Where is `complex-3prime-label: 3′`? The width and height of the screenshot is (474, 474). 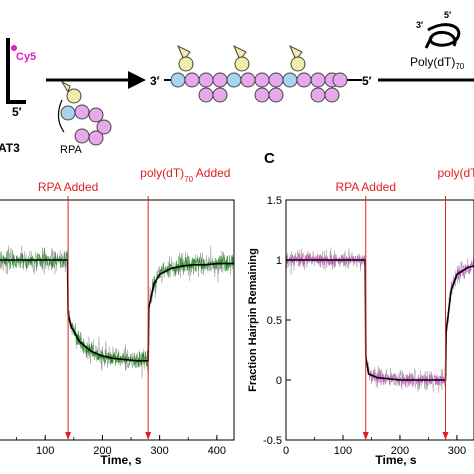
complex-3prime-label: 3′ is located at coordinates (155, 81).